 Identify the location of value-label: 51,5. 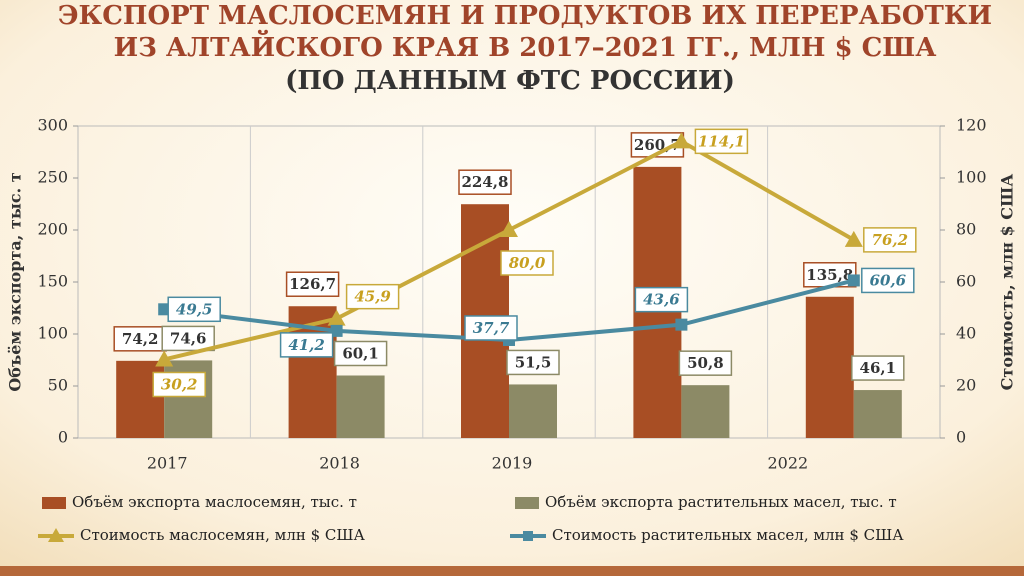
(533, 362).